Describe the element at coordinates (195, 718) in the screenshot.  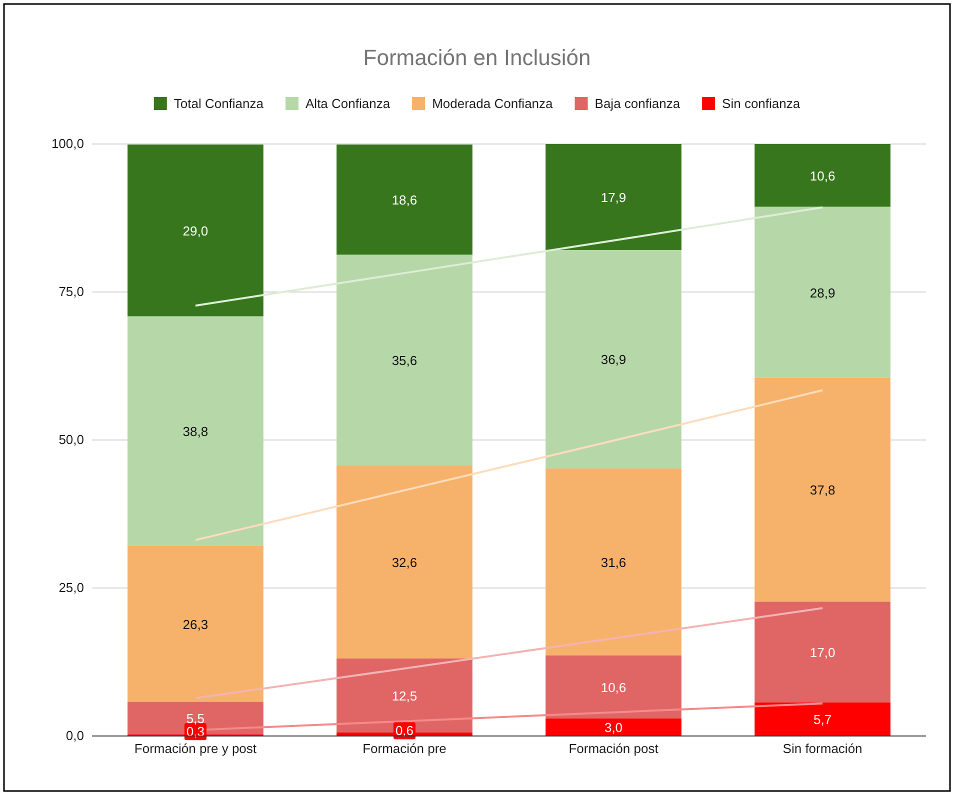
I see `data-label: 5,5` at that location.